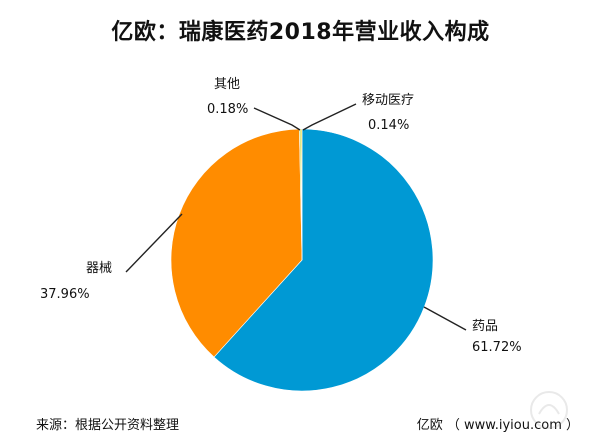  What do you see at coordinates (99, 268) in the screenshot?
I see `slice-name-label-1: 器械` at bounding box center [99, 268].